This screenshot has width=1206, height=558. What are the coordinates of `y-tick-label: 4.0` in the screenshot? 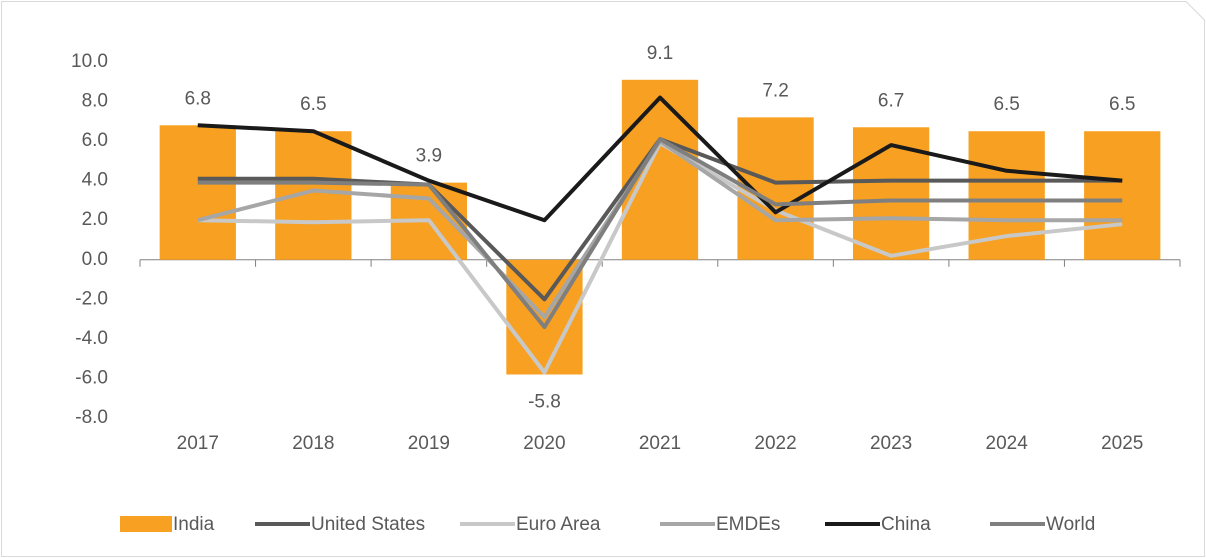 It's located at (95, 180).